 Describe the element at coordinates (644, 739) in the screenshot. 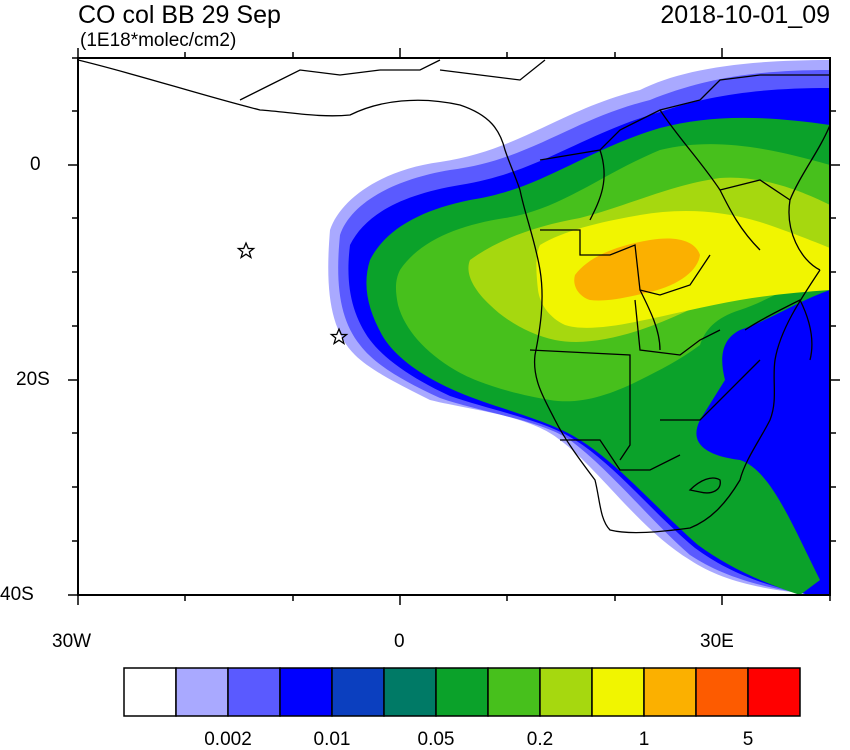

I see `colorbar-tick-label: 1` at that location.